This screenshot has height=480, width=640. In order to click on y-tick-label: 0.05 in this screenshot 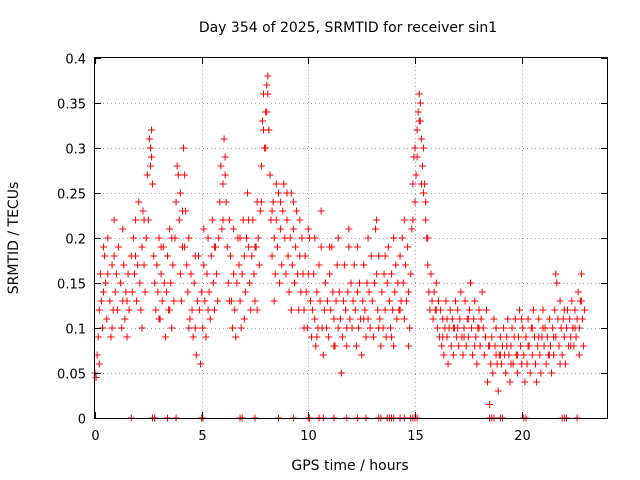, I will do `click(71, 375)`.